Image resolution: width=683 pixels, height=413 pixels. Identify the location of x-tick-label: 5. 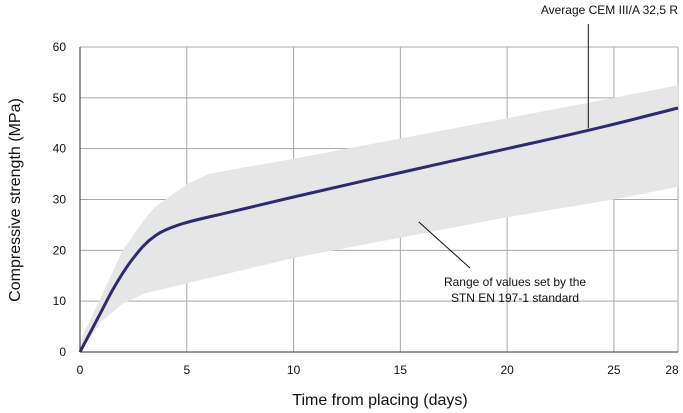
(186, 370).